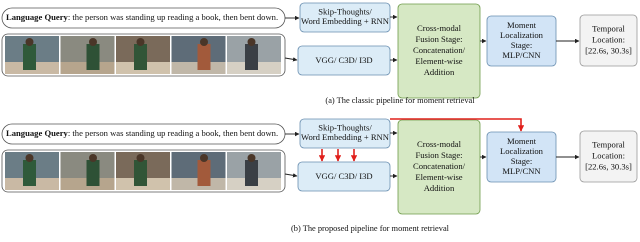 The image size is (640, 242). Describe the element at coordinates (457, 125) in the screenshot. I see `guidance-arrow` at that location.